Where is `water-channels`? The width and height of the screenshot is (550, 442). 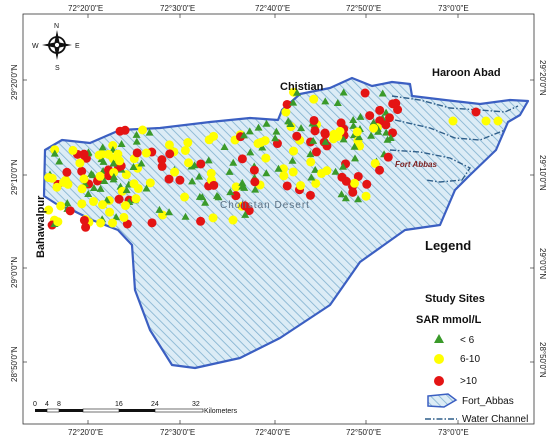 water-channels is located at coordinates (454, 139).